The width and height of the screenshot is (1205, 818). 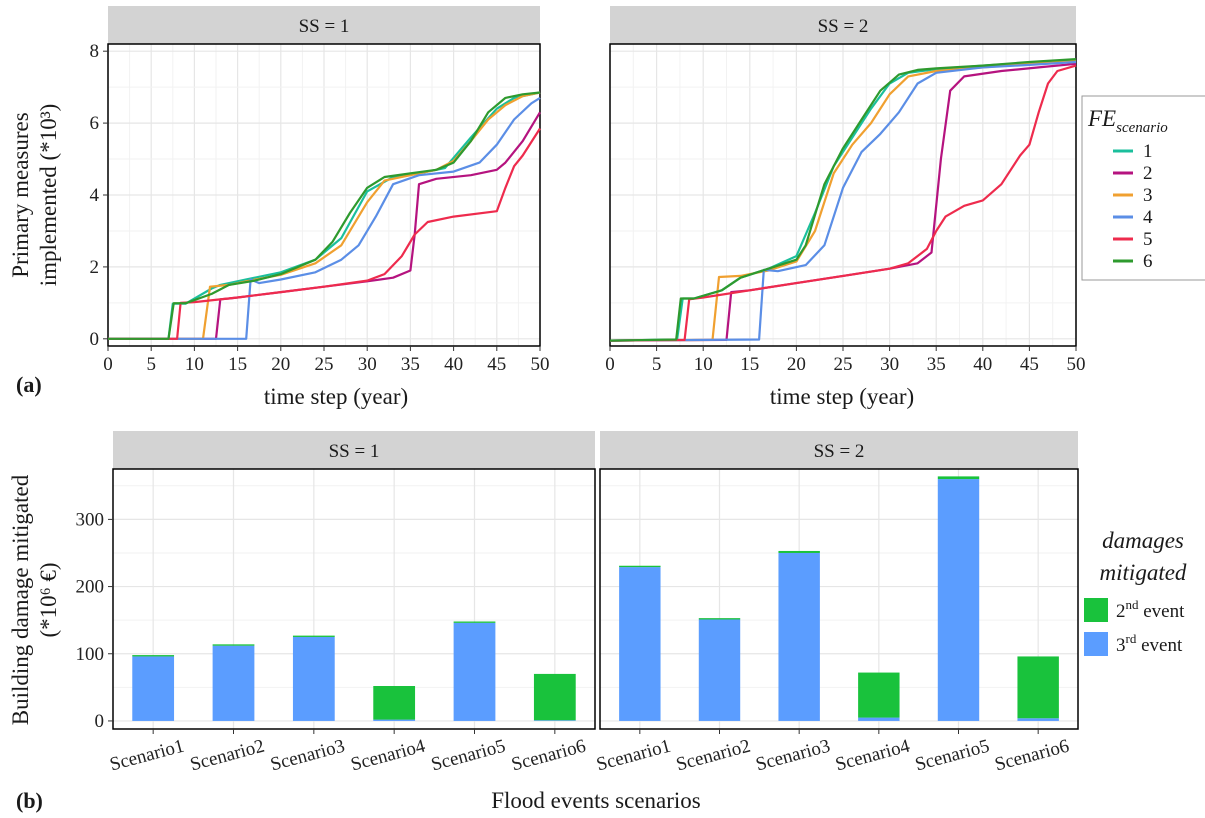 I want to click on legend-label-number: 2, so click(x=1121, y=611).